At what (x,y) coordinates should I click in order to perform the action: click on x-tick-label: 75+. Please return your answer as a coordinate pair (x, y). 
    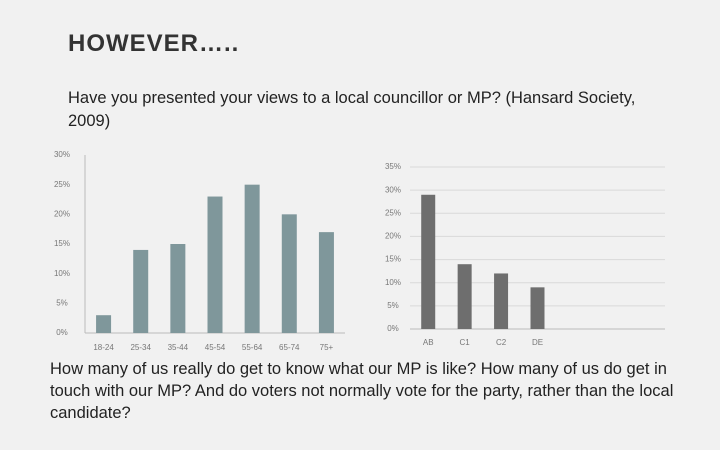
    Looking at the image, I should click on (327, 347).